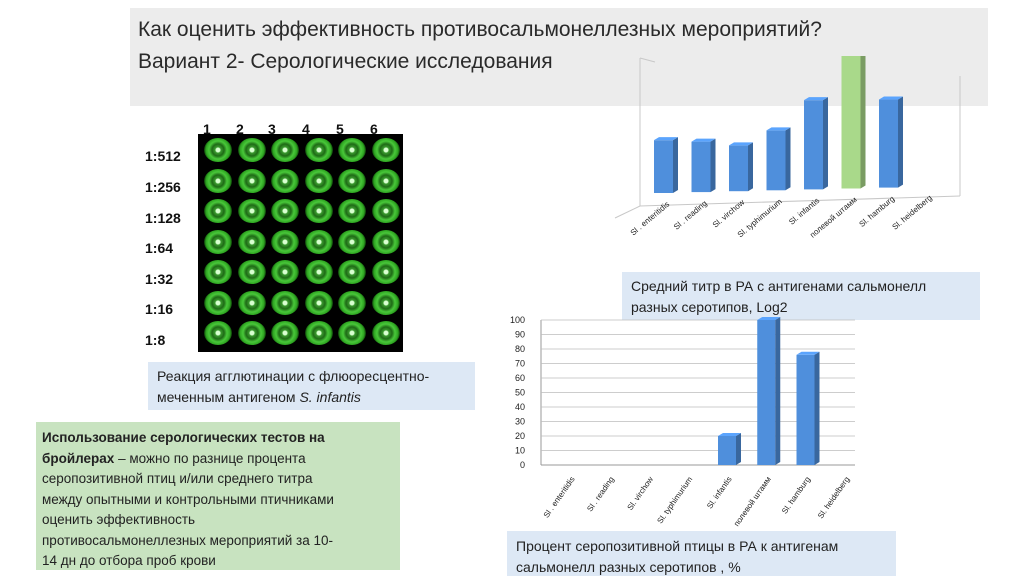  I want to click on chart1-caption-line2: разных серотипов, Log2, so click(709, 307).